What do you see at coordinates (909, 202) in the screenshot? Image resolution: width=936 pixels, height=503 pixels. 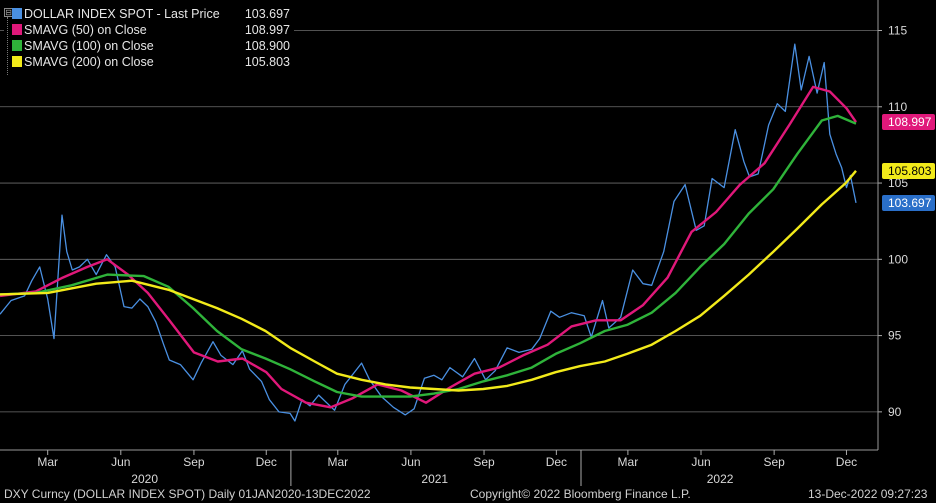 I see `price-tag-price: 103.697` at bounding box center [909, 202].